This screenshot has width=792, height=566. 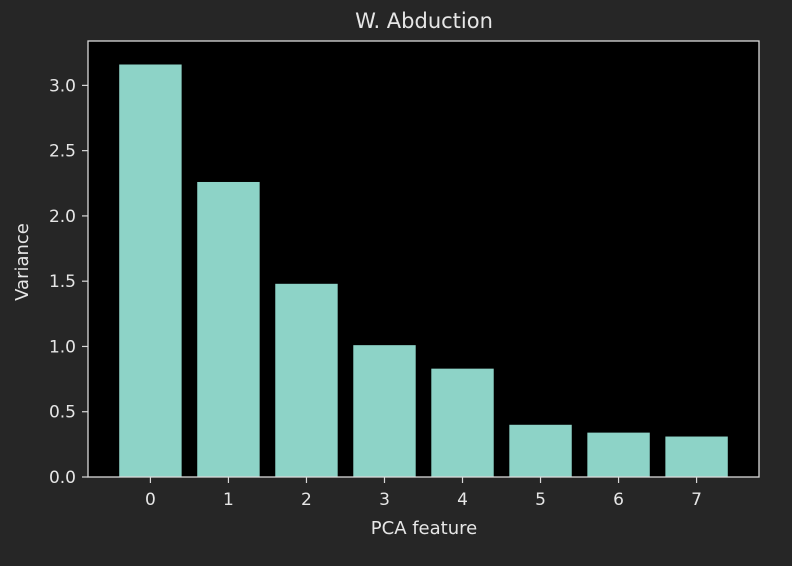 What do you see at coordinates (62, 478) in the screenshot?
I see `y-tick-label-0: 0.0` at bounding box center [62, 478].